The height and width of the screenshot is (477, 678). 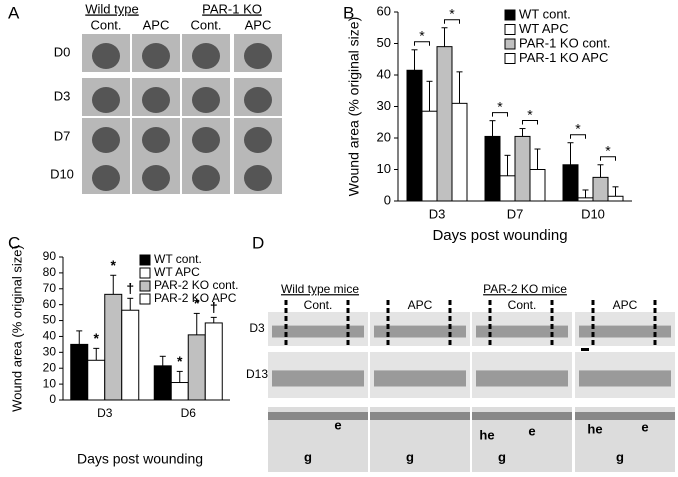 What do you see at coordinates (62, 173) in the screenshot?
I see `row-label: D10` at bounding box center [62, 173].